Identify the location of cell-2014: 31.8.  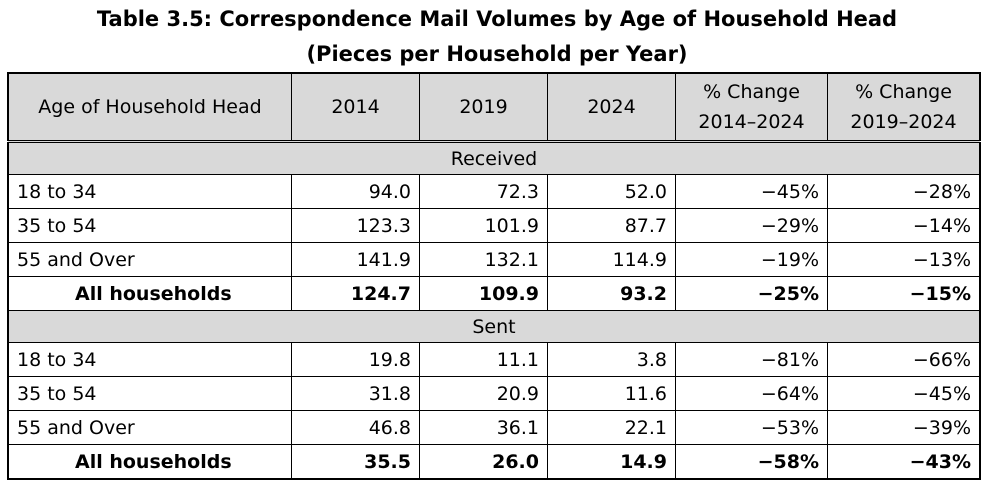
(355, 393).